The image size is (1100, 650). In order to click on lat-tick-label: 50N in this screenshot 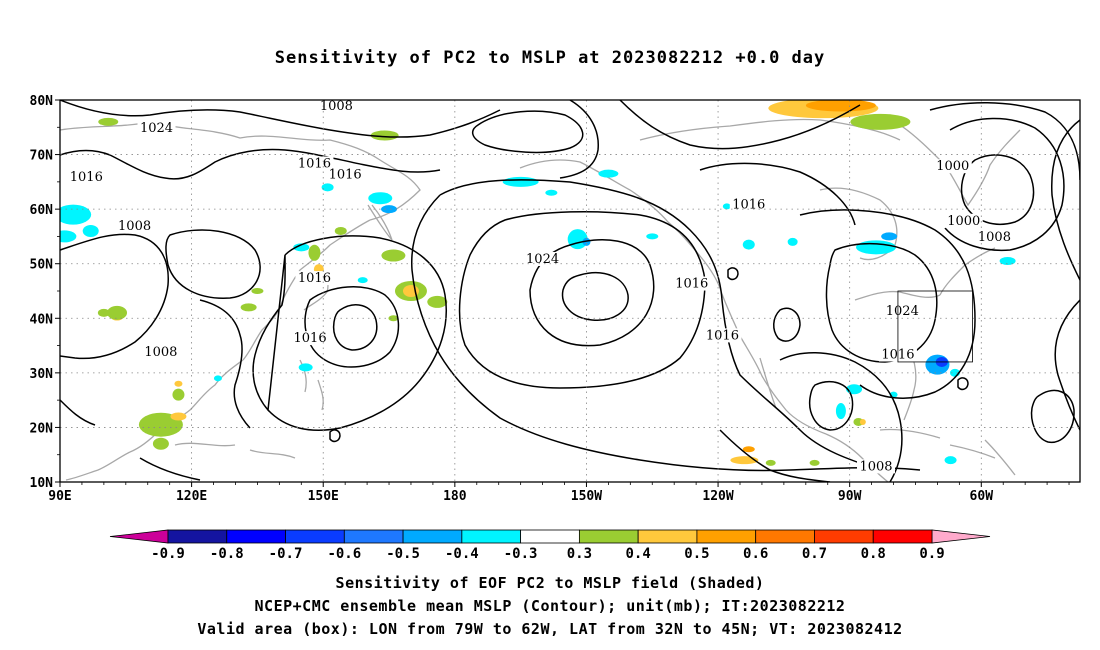, I will do `click(42, 265)`.